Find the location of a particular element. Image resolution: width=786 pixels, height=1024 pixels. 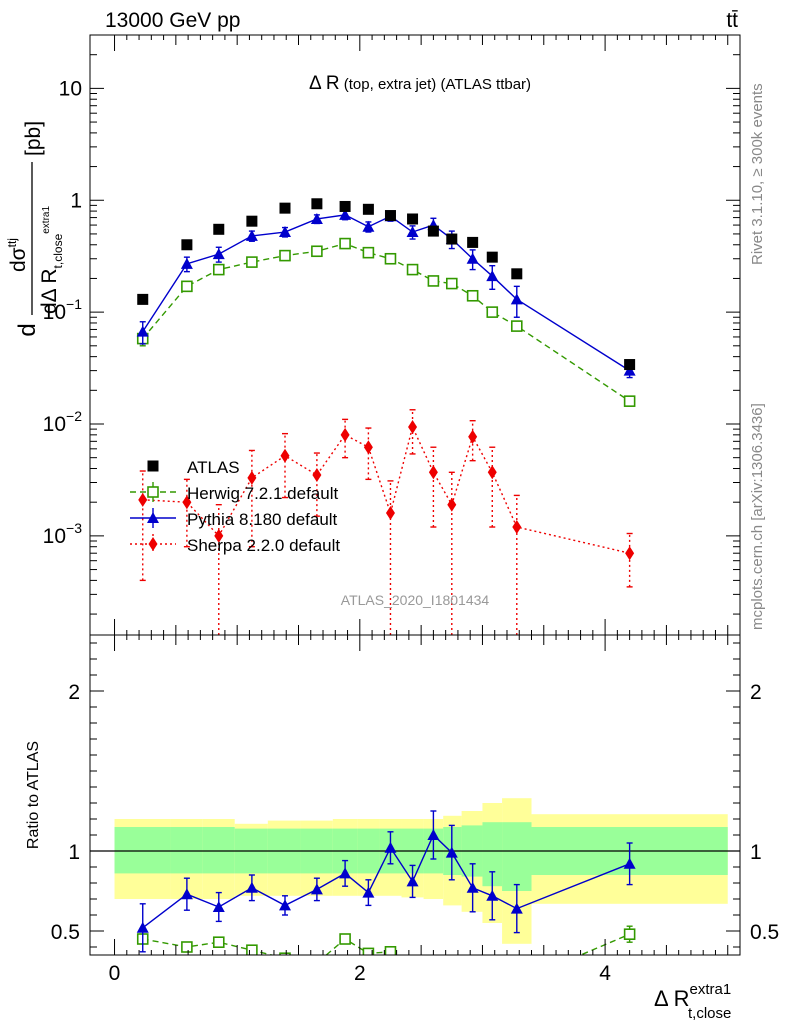

ylabel-denominator: dΔ Rt,closeextra1 is located at coordinates (51, 260).